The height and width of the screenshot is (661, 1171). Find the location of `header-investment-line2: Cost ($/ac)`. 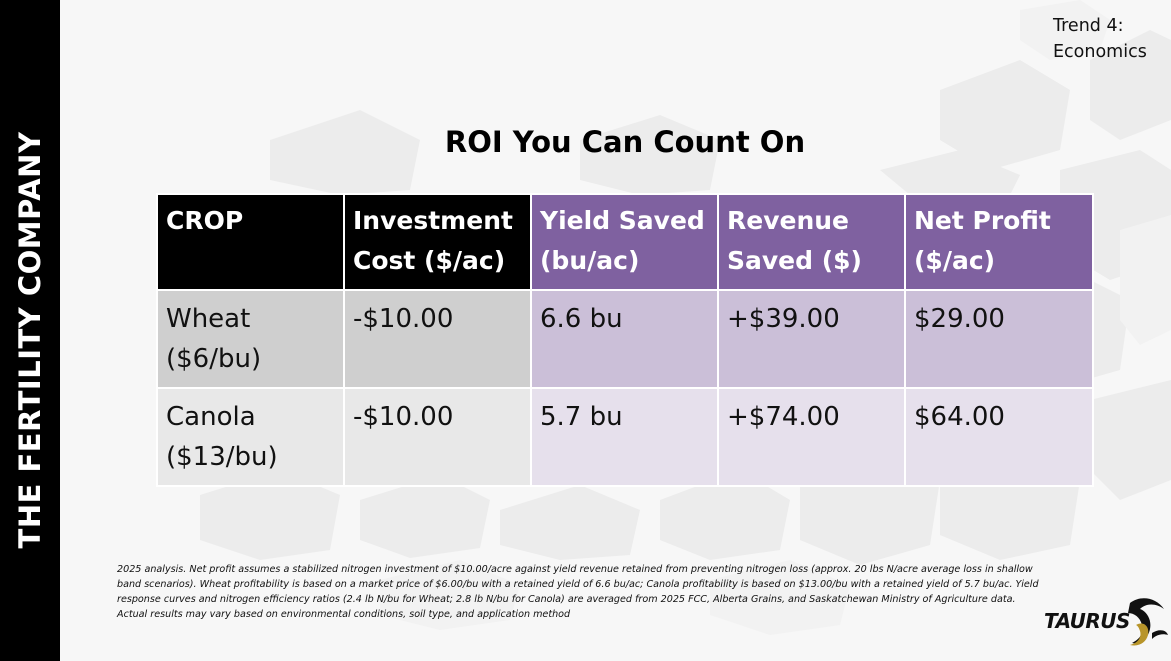

header-investment-line2: Cost ($/ac) is located at coordinates (429, 260).